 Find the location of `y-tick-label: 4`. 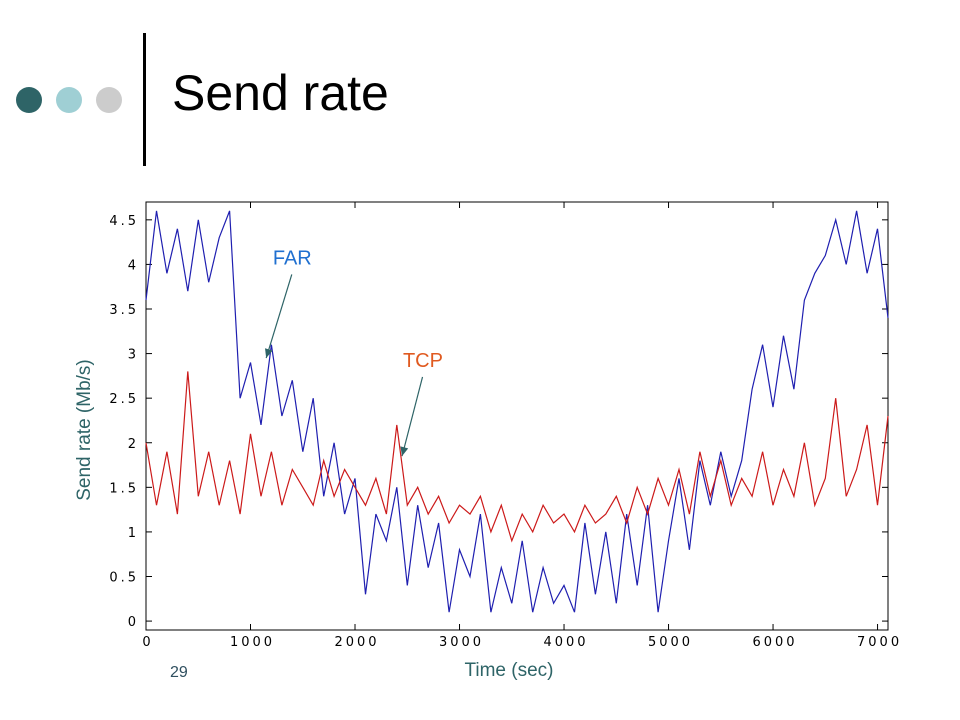

y-tick-label: 4 is located at coordinates (133, 265).